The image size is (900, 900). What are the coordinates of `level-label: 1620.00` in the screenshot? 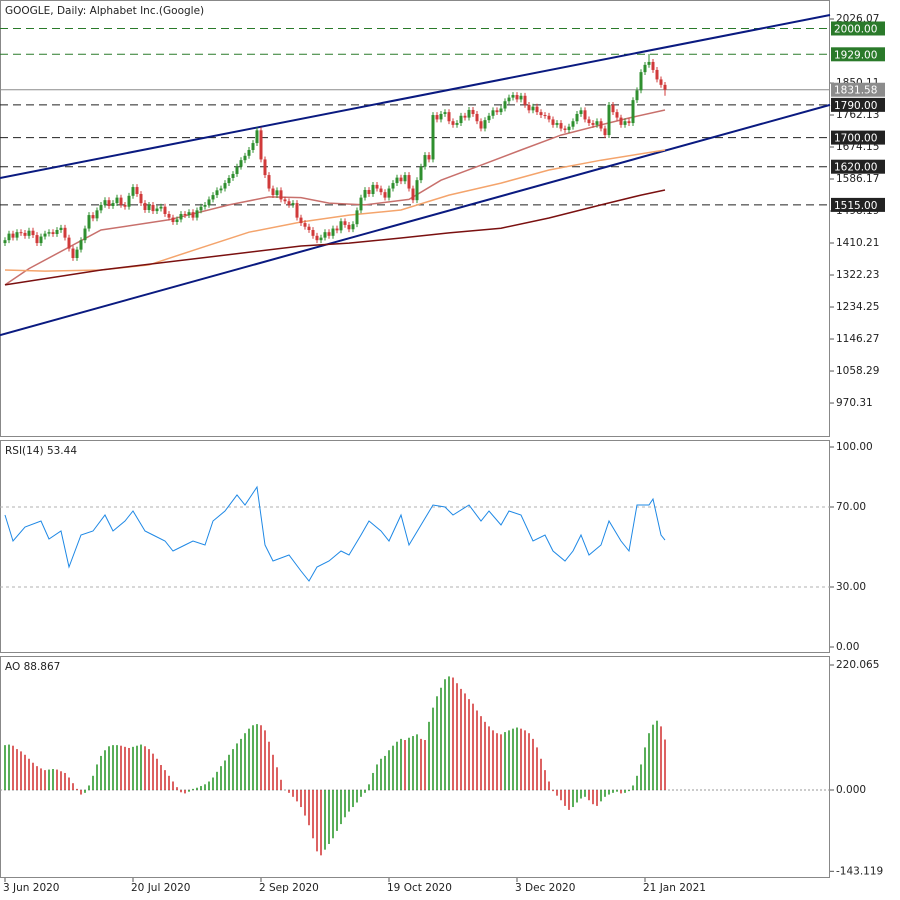 It's located at (855, 168).